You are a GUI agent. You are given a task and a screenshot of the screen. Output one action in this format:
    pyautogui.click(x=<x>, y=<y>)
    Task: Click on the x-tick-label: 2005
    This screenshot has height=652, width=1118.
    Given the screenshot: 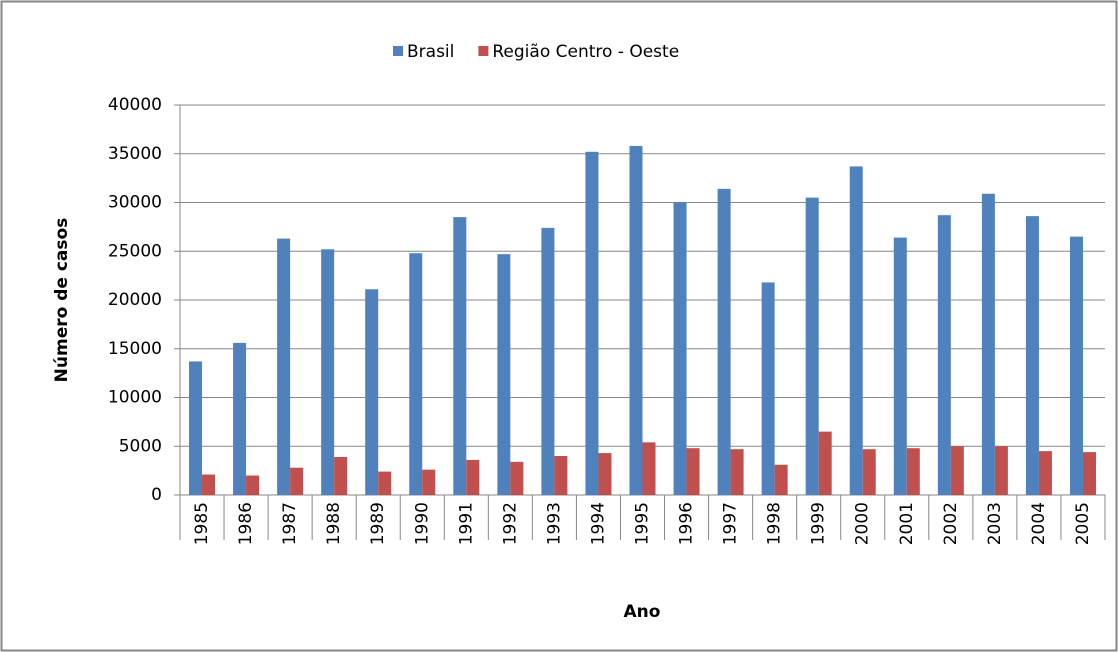 What is the action you would take?
    pyautogui.click(x=1083, y=523)
    